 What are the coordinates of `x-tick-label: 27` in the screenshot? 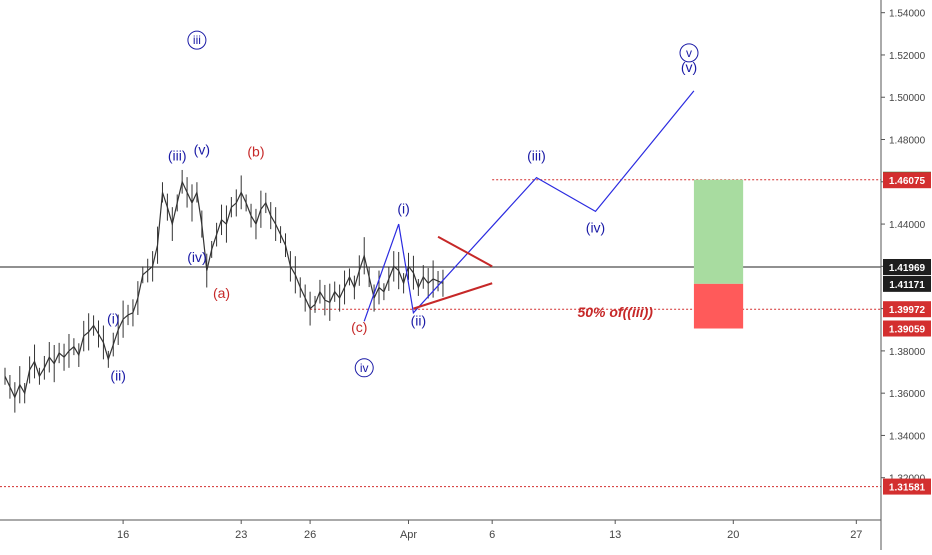 It's located at (856, 535).